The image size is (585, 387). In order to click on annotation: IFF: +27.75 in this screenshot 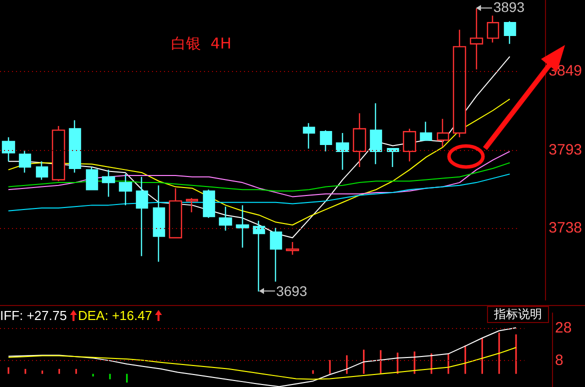, I will do `click(33, 315)`.